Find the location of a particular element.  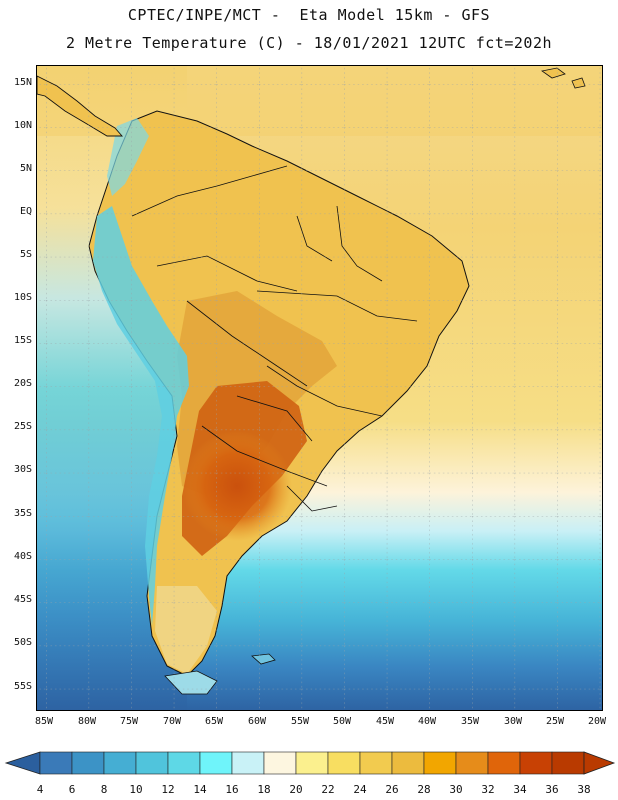

colorbar-label: 26 is located at coordinates (392, 789).